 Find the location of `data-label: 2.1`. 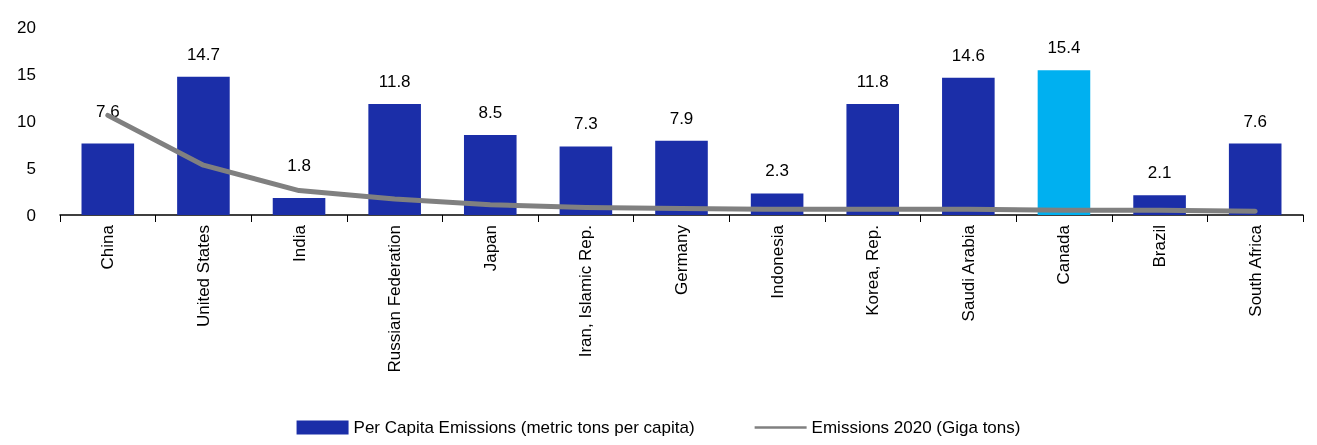

data-label: 2.1 is located at coordinates (1159, 173).